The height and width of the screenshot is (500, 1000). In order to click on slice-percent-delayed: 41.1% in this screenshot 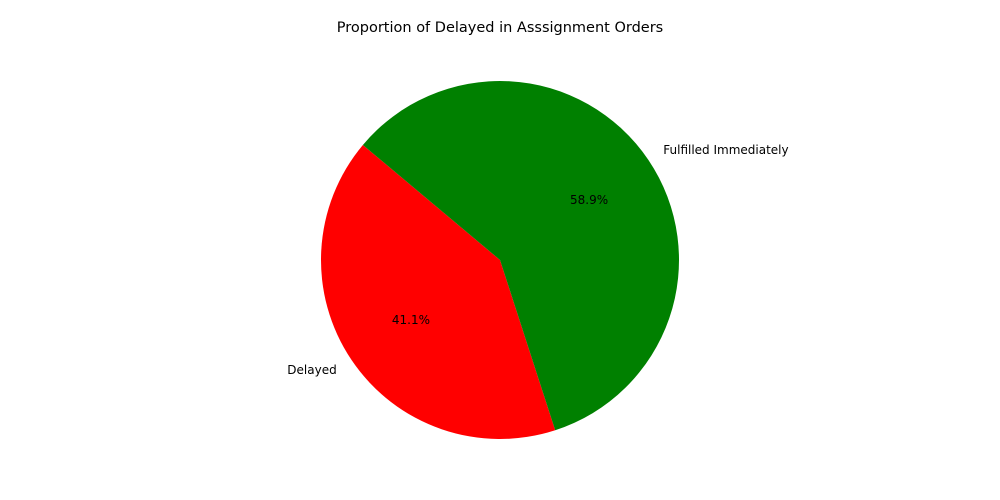, I will do `click(411, 320)`.